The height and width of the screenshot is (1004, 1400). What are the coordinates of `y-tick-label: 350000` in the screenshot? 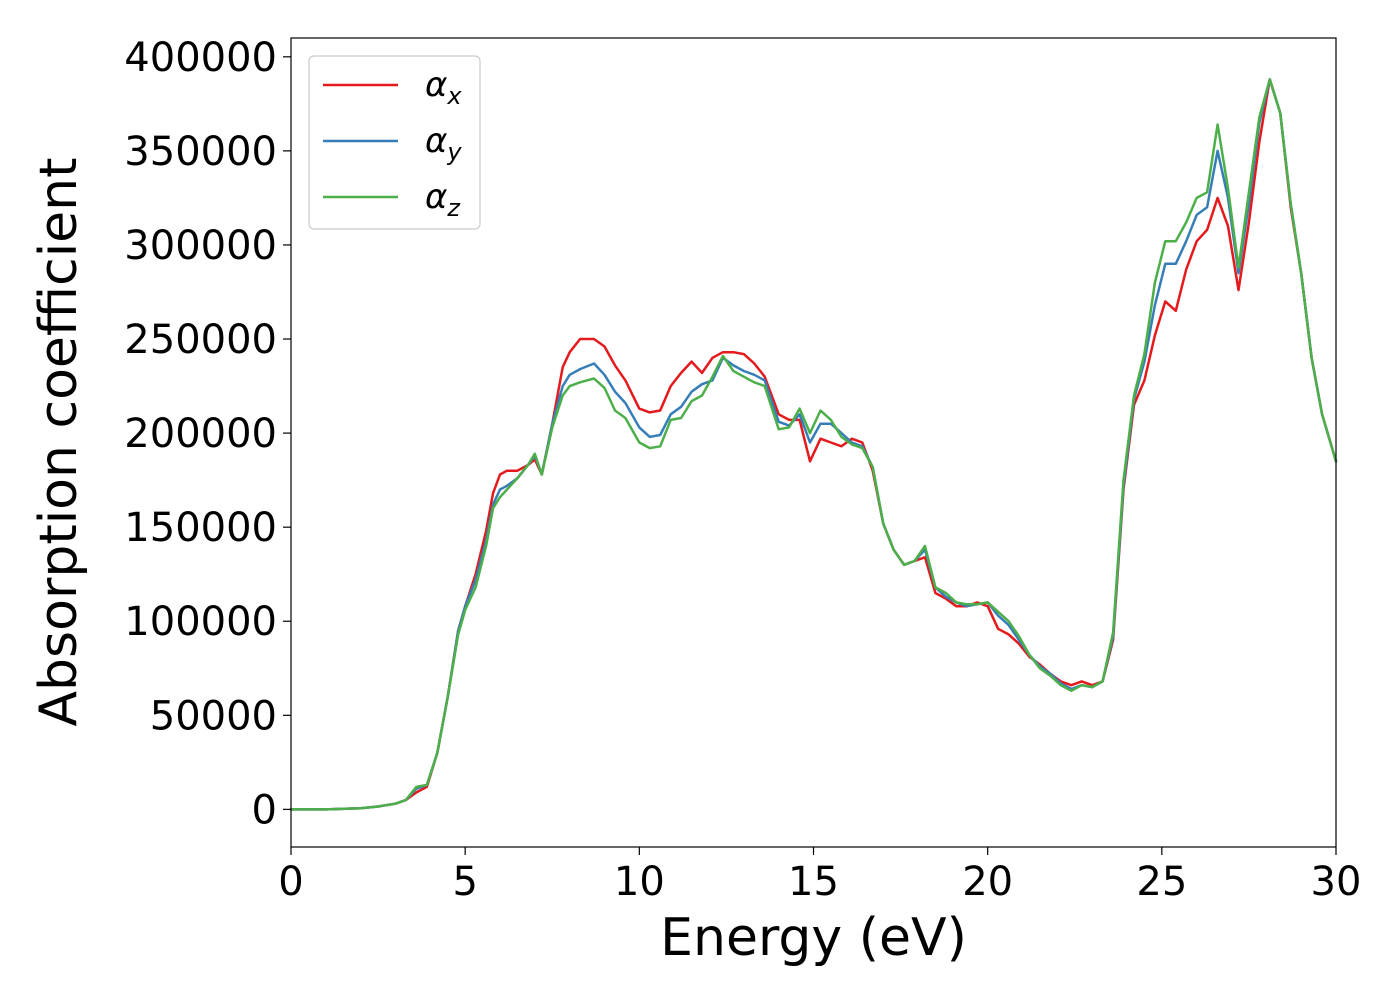 It's located at (200, 152).